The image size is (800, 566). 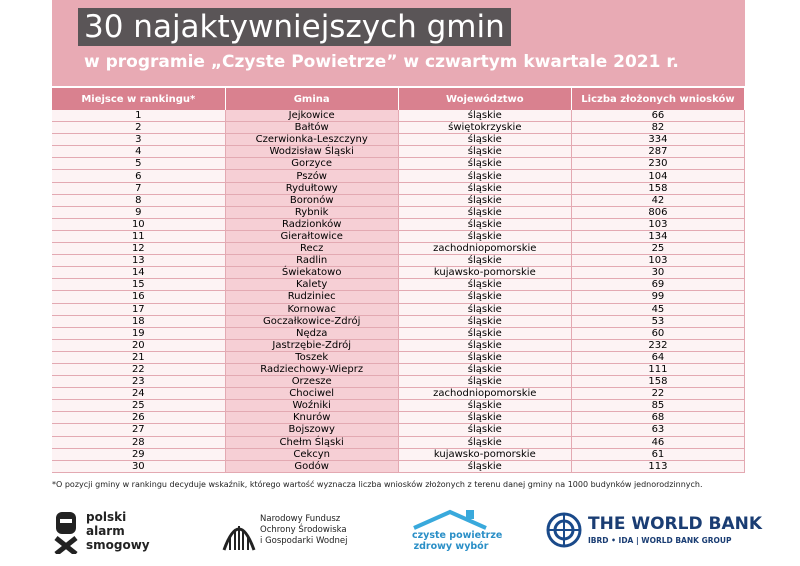 I want to click on table-cell: 5, so click(x=139, y=164).